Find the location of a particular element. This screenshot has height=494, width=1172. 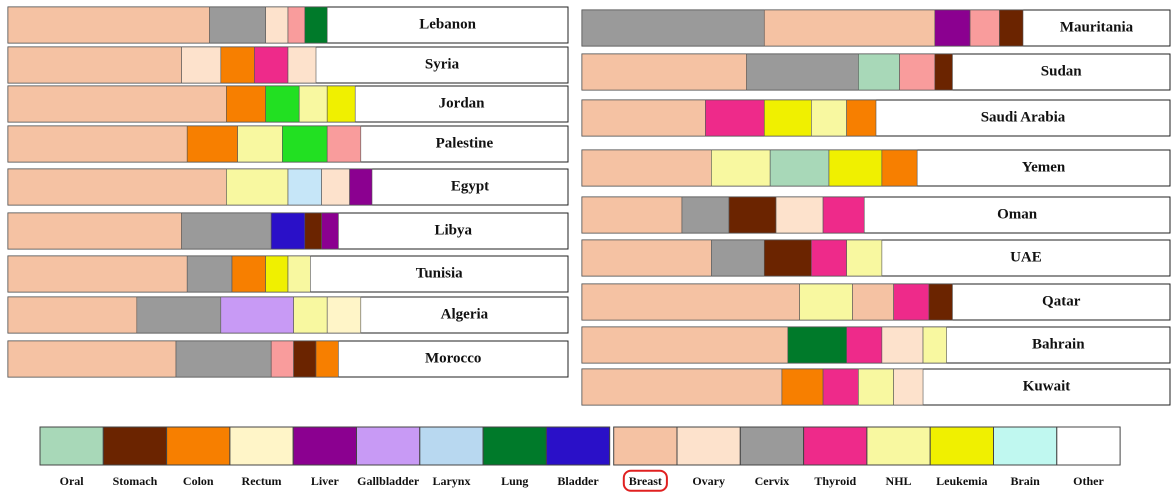

legend-label: Leukemia is located at coordinates (961, 481).